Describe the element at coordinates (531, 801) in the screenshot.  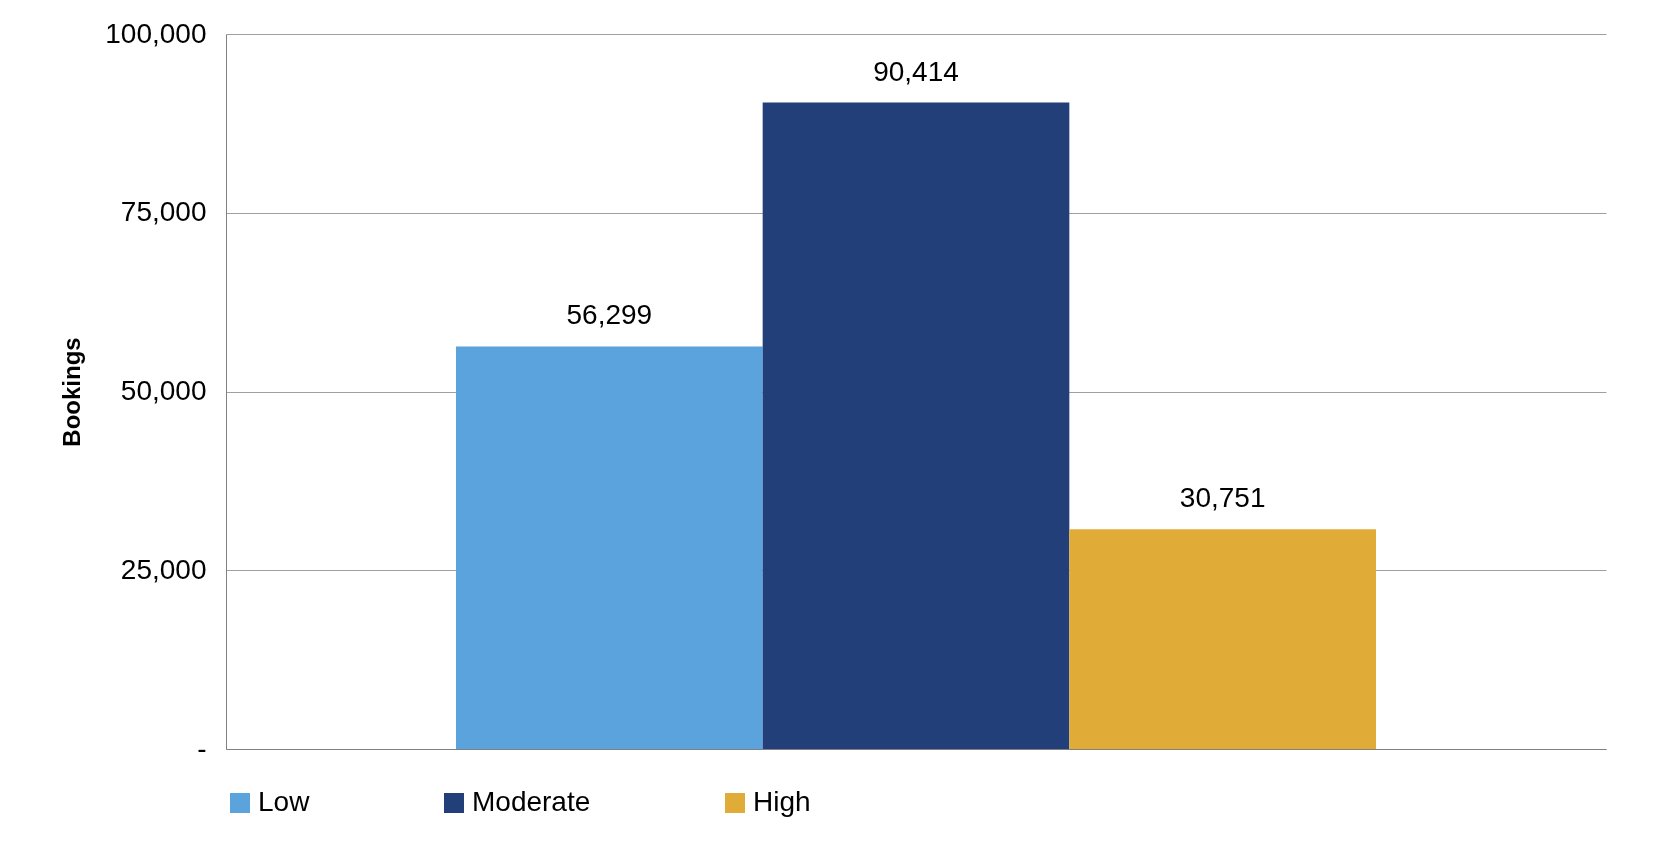
I see `legend-label: Moderate` at that location.